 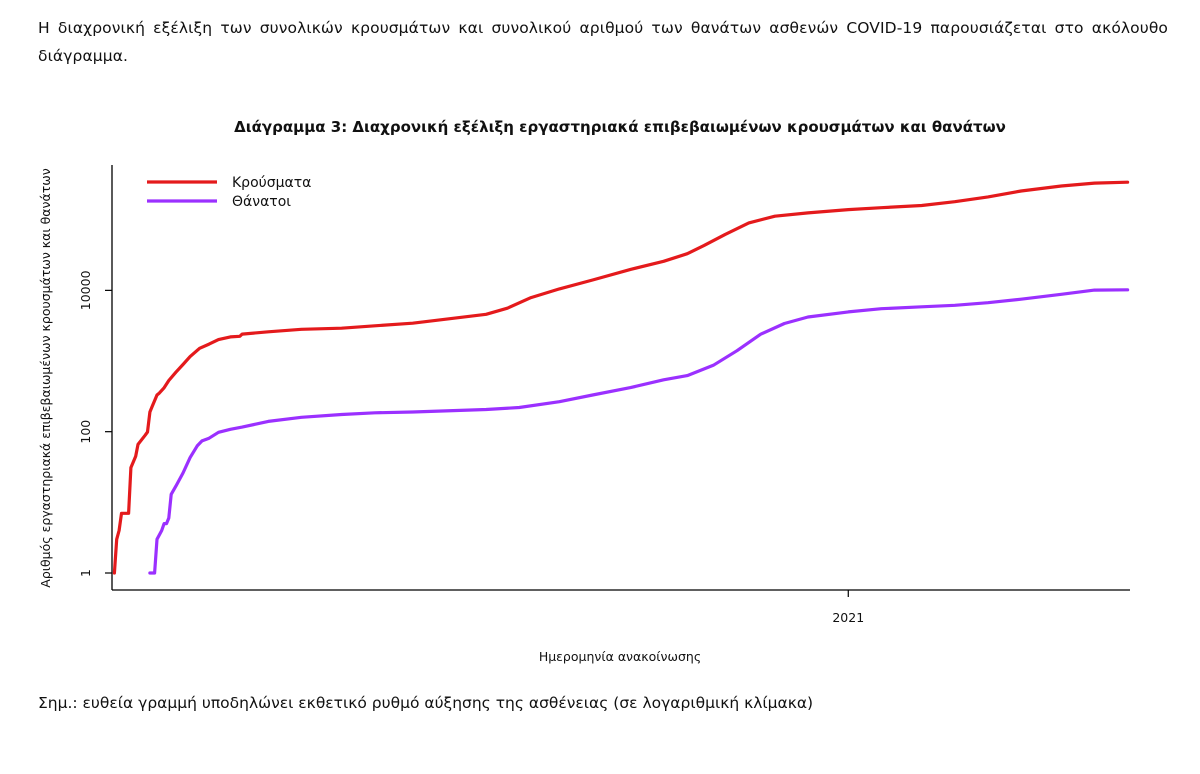 I want to click on x-tick-label: 2021, so click(x=848, y=617).